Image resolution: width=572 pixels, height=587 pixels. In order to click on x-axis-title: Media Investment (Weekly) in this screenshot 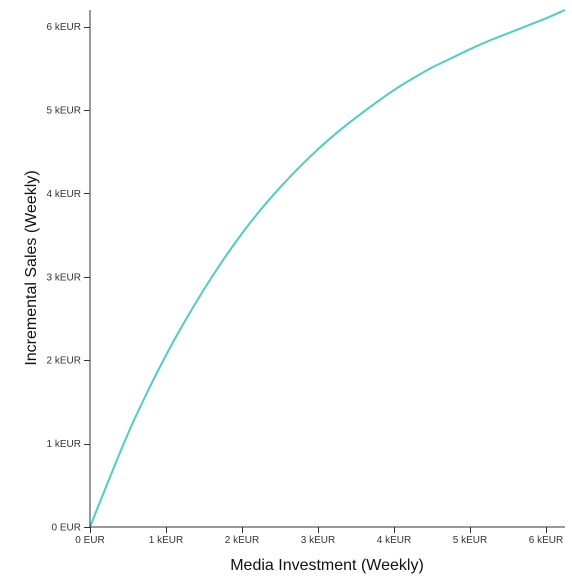, I will do `click(327, 565)`.